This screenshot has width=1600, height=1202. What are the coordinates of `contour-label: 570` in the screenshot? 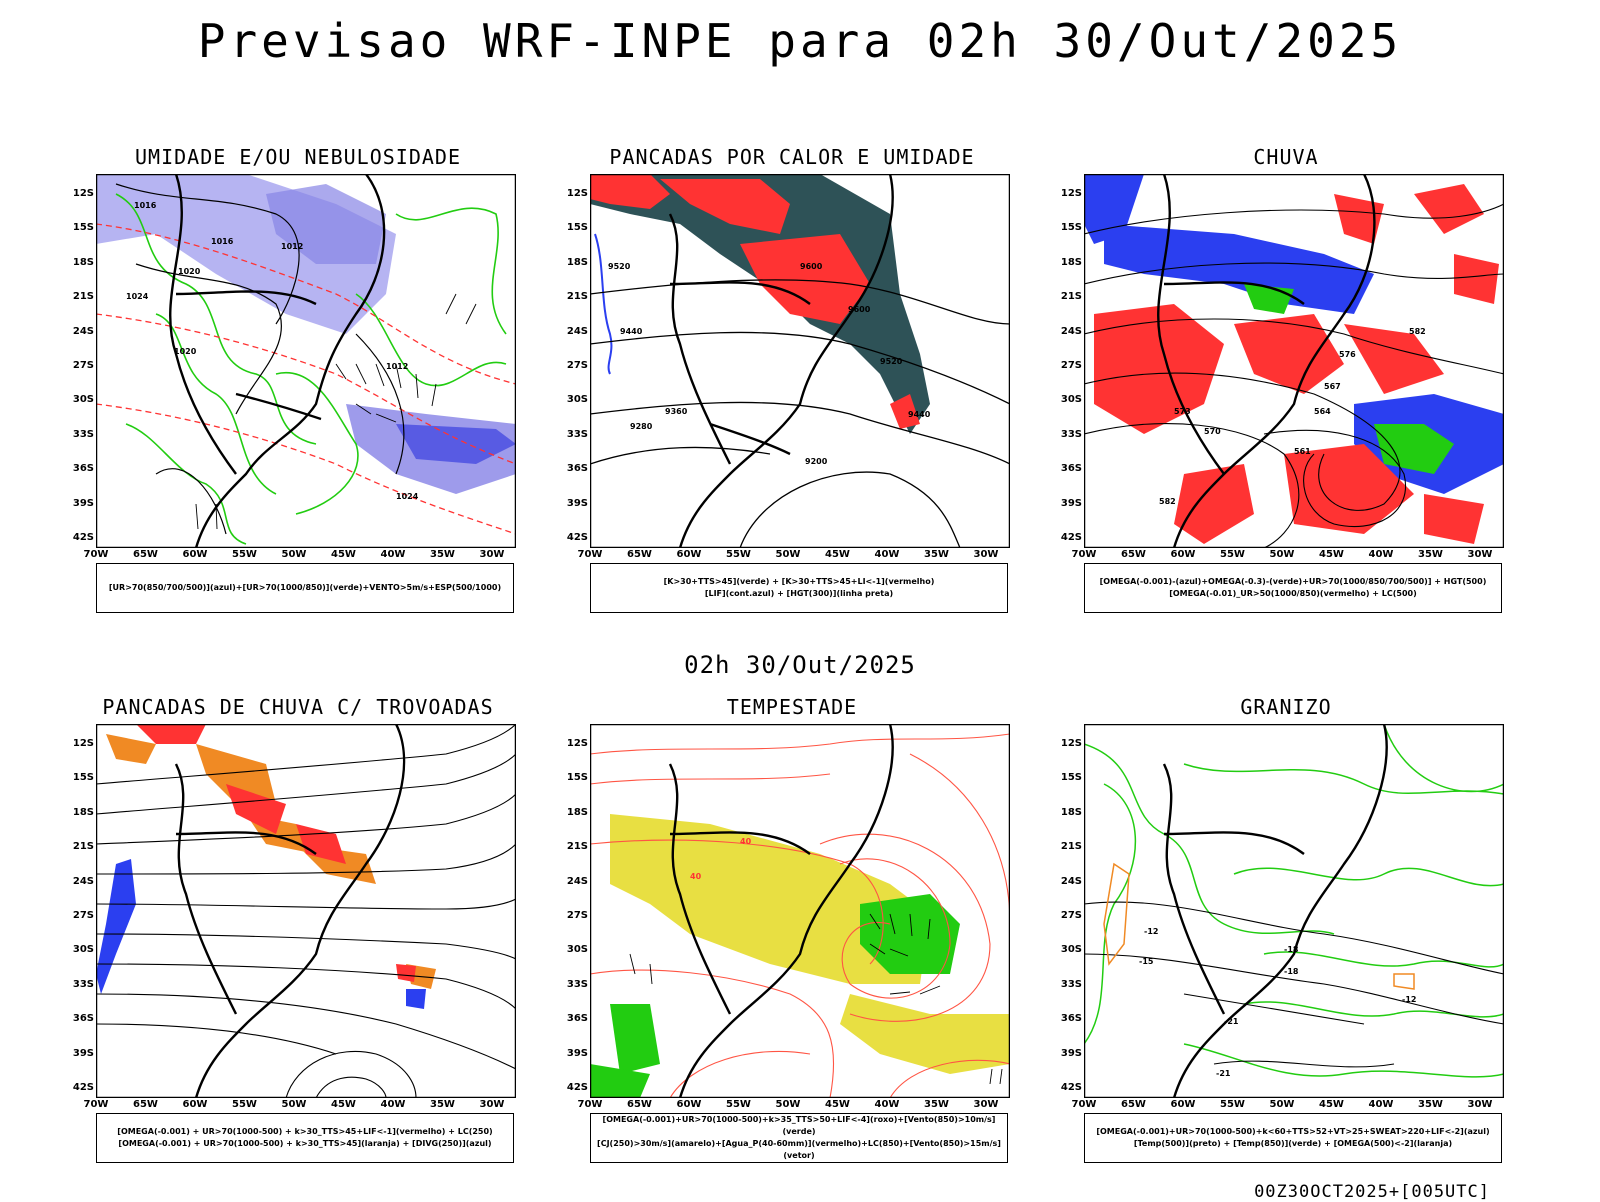 It's located at (1212, 431).